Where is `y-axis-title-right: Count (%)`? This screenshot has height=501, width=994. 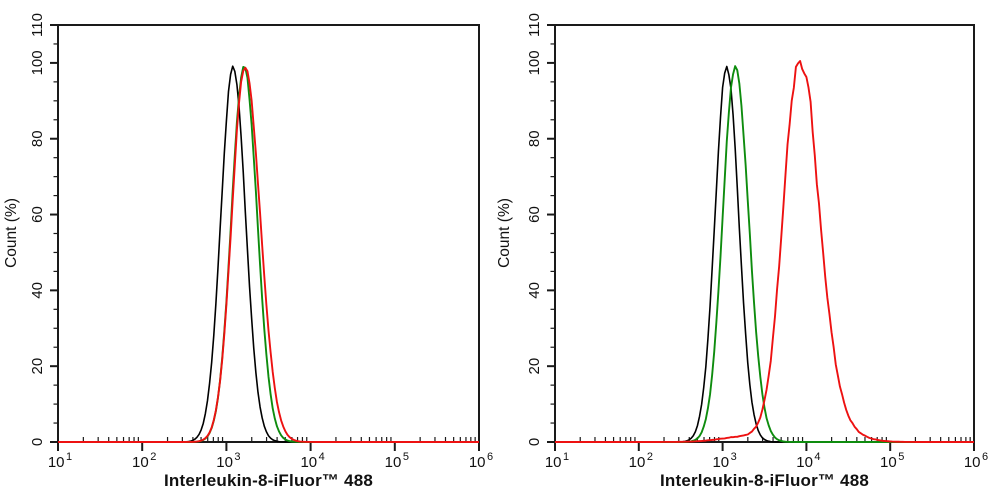
y-axis-title-right: Count (%) is located at coordinates (504, 233).